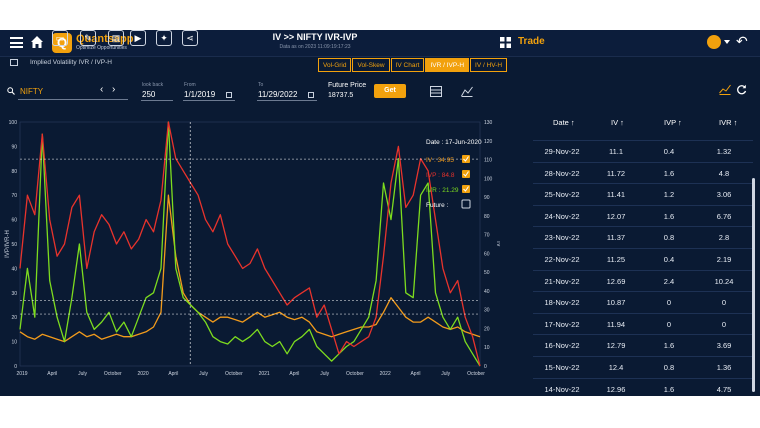 The image size is (760, 428). I want to click on gallery-icon: ▤, so click(116, 38).